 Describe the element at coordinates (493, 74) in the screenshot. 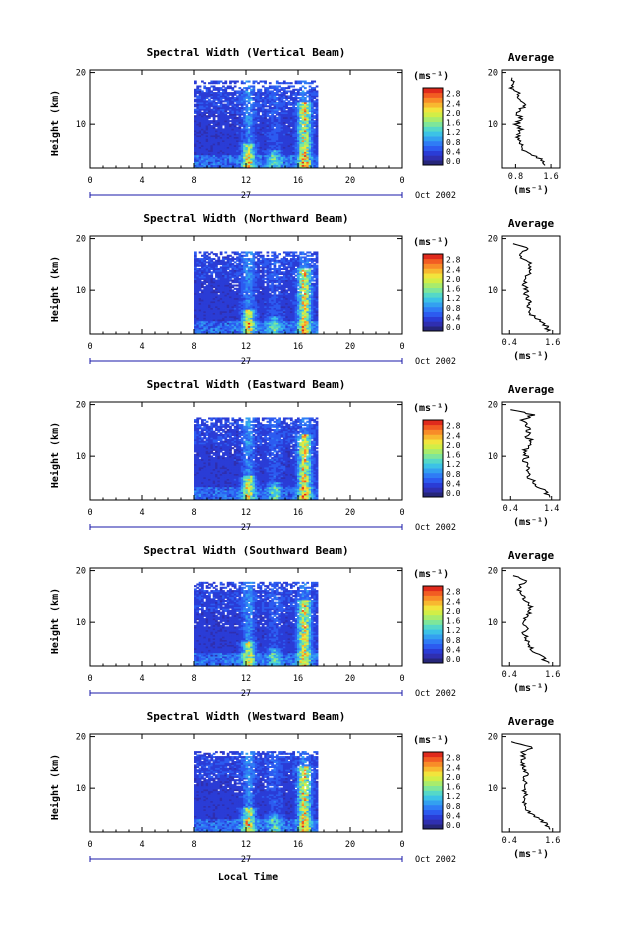

I see `avg-y-tick-label: 20` at that location.